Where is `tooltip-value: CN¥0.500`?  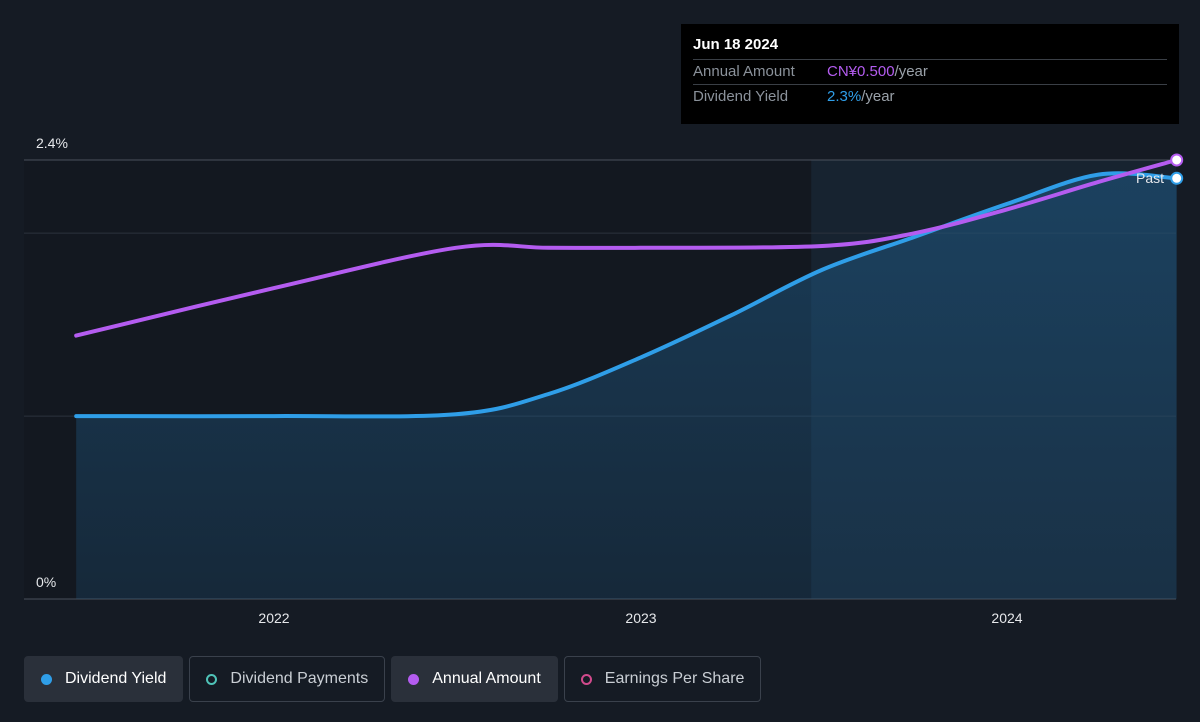 tooltip-value: CN¥0.500 is located at coordinates (861, 71).